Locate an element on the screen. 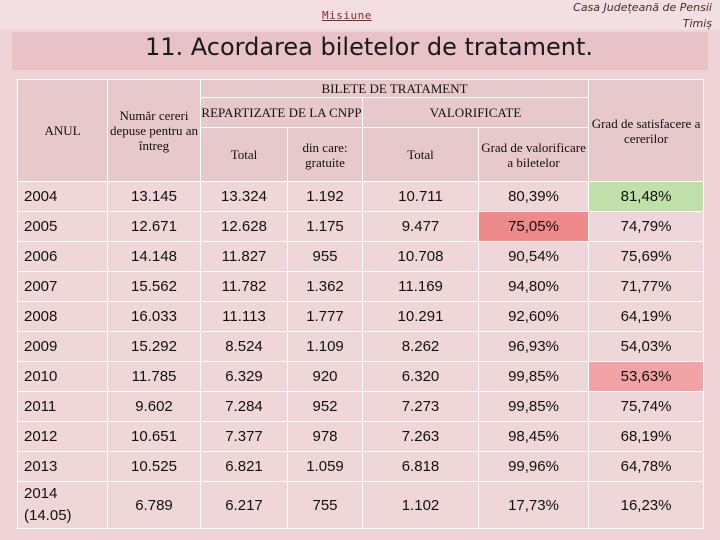 The height and width of the screenshot is (540, 720). cell-cereri: 10.525 is located at coordinates (154, 466).